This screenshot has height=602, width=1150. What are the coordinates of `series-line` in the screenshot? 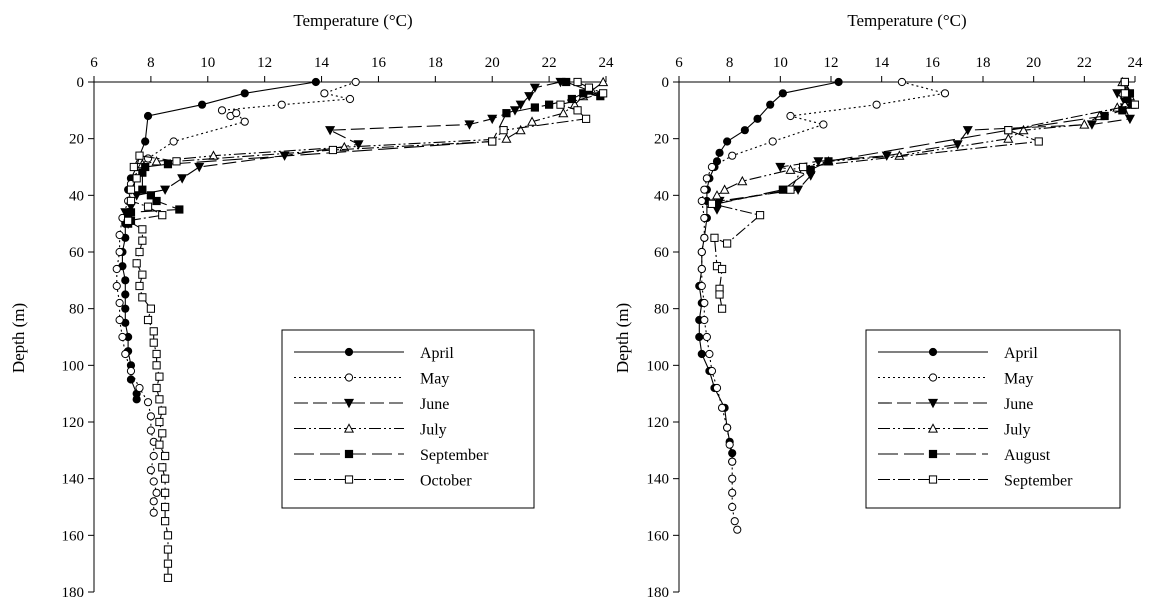 It's located at (925, 143).